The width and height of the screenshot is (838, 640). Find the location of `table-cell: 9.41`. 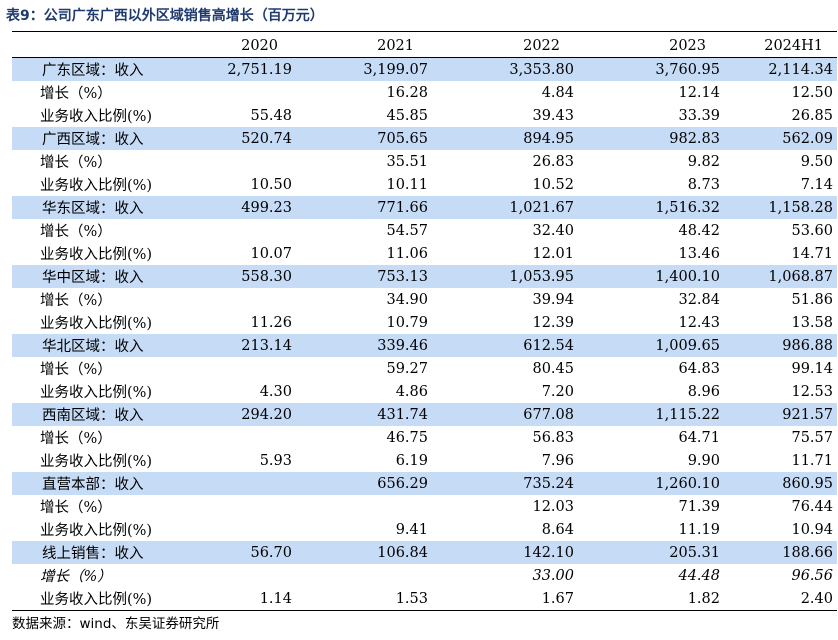

table-cell: 9.41 is located at coordinates (411, 529).